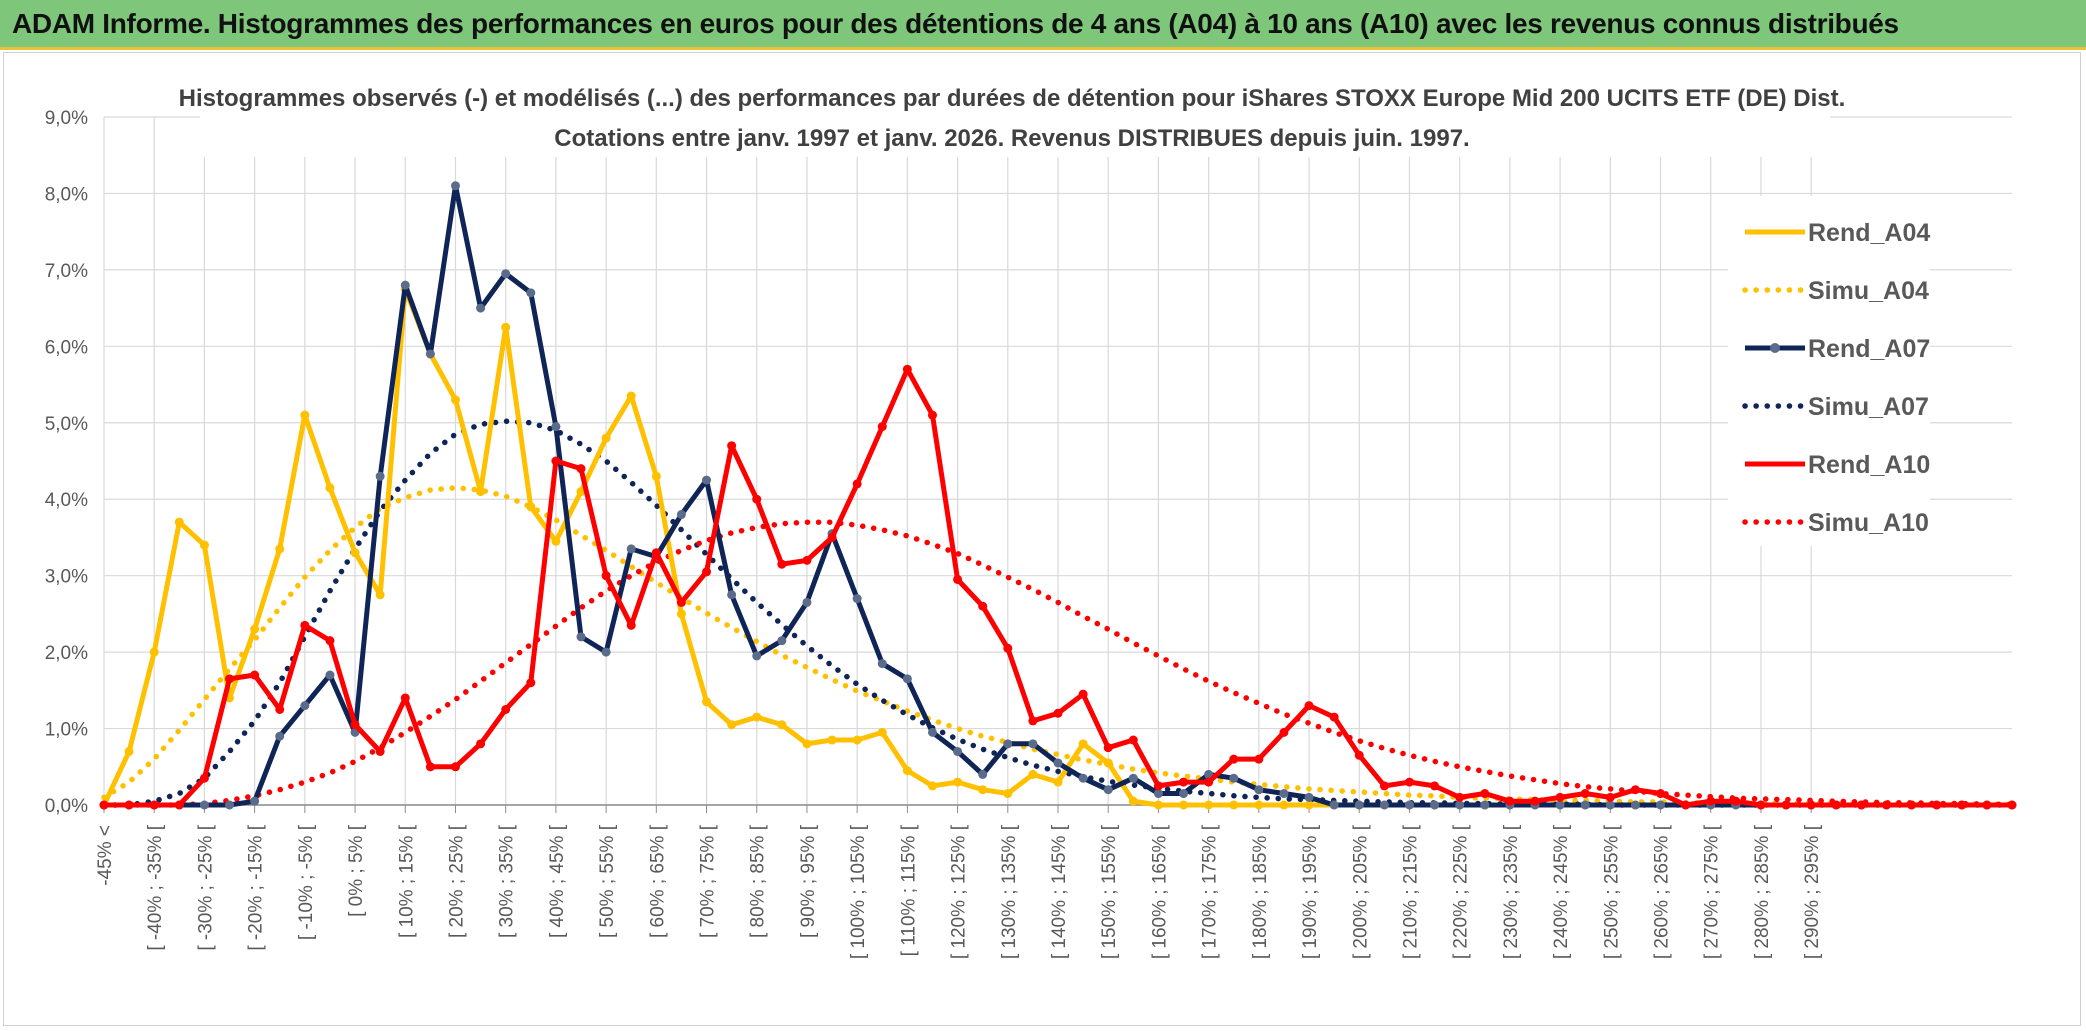 The height and width of the screenshot is (1031, 2086). Describe the element at coordinates (66, 730) in the screenshot. I see `y-tick-label: 1,0%` at that location.